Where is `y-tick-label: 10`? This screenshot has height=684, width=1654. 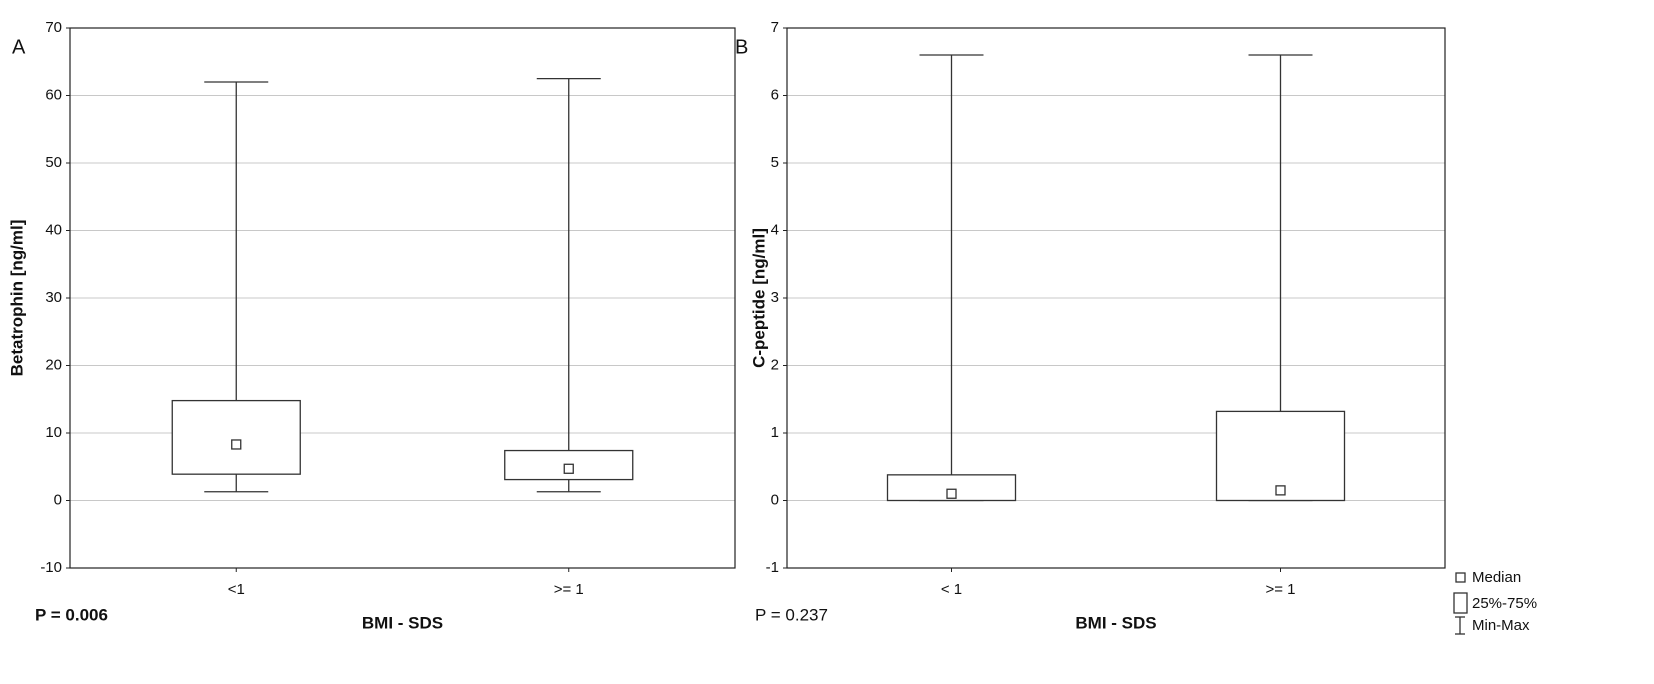
y-tick-label: 10 is located at coordinates (53, 432).